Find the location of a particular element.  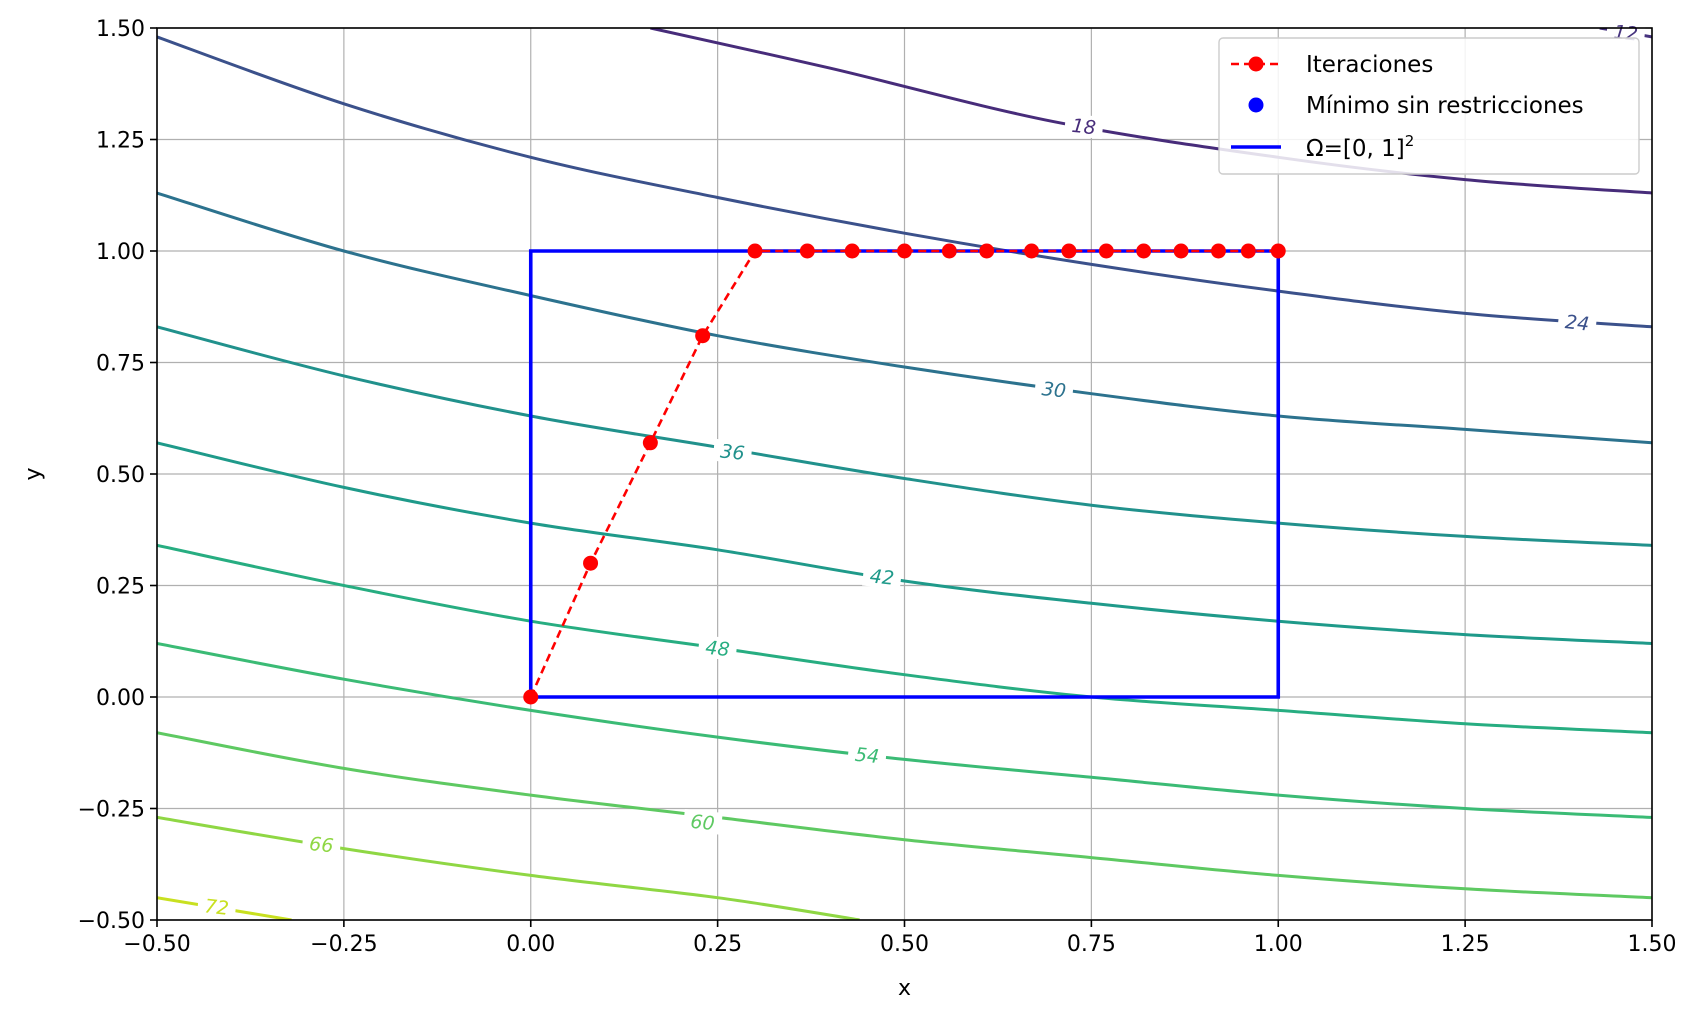

x-axis-label: x is located at coordinates (904, 988).